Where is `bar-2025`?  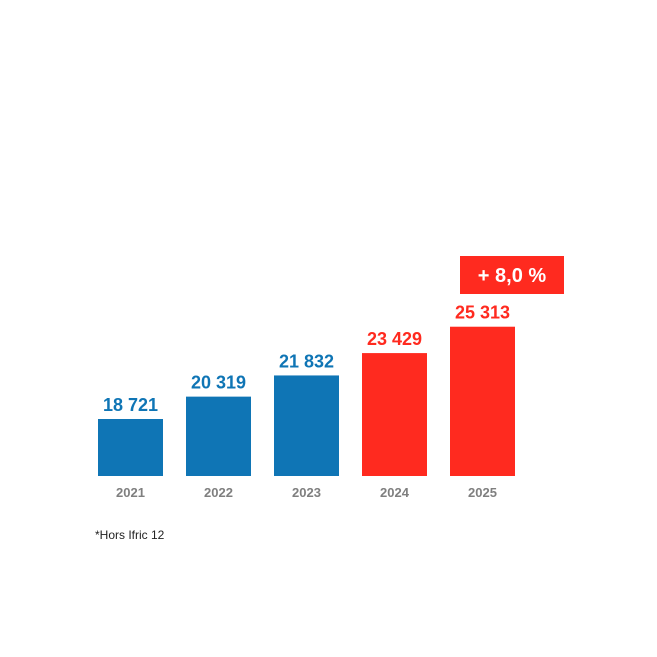 bar-2025 is located at coordinates (482, 401).